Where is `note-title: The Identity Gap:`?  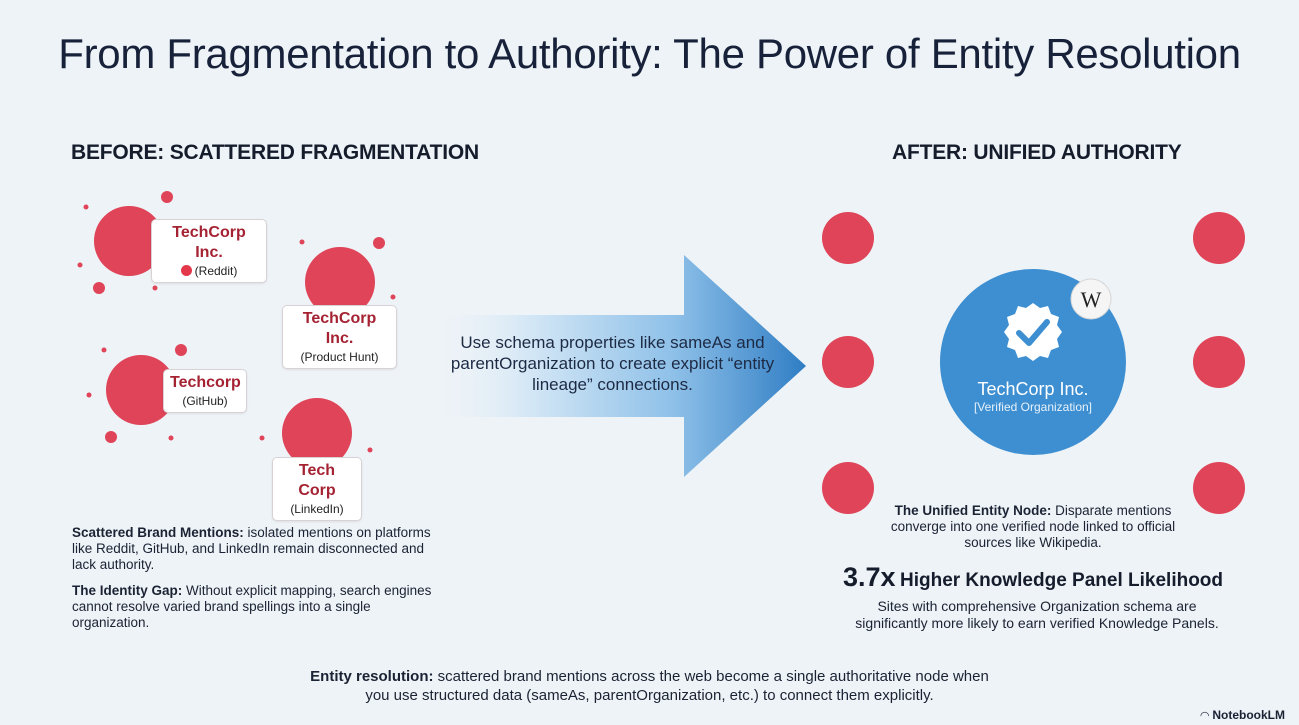 note-title: The Identity Gap: is located at coordinates (127, 590).